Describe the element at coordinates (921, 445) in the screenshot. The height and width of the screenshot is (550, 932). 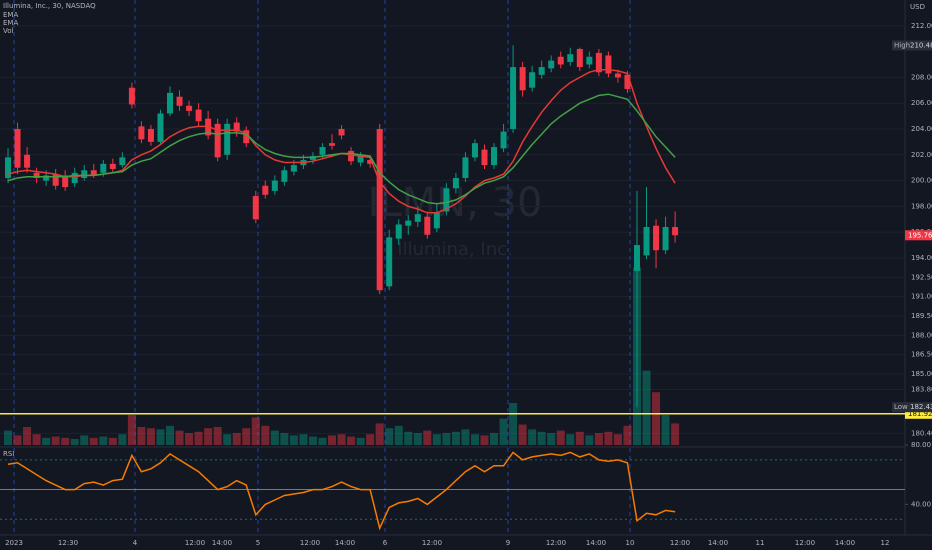
I see `rsi-tick-label: 80.00` at that location.